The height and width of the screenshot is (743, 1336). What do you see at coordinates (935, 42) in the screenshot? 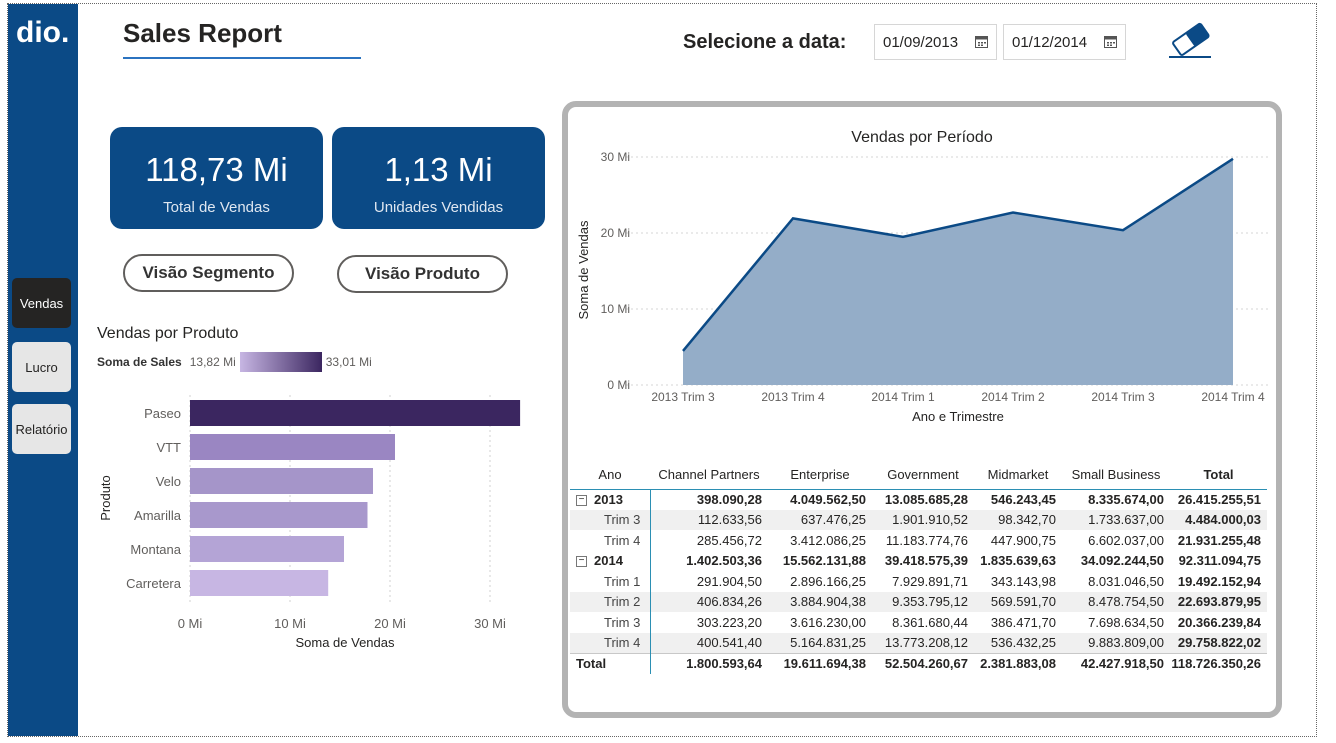
I see `start-date-input: 01/09/2013` at bounding box center [935, 42].